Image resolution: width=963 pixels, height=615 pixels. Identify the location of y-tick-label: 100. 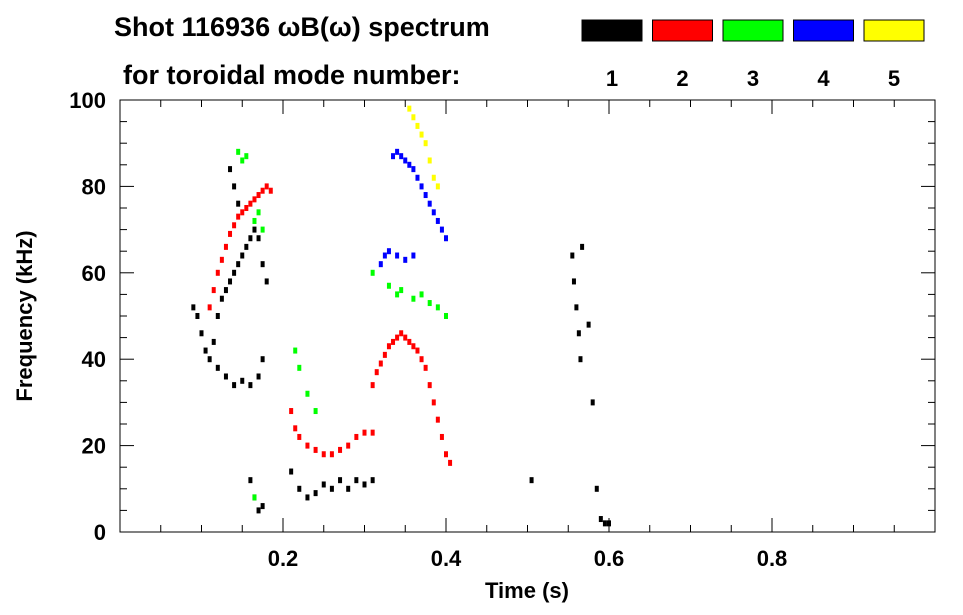
(87, 100).